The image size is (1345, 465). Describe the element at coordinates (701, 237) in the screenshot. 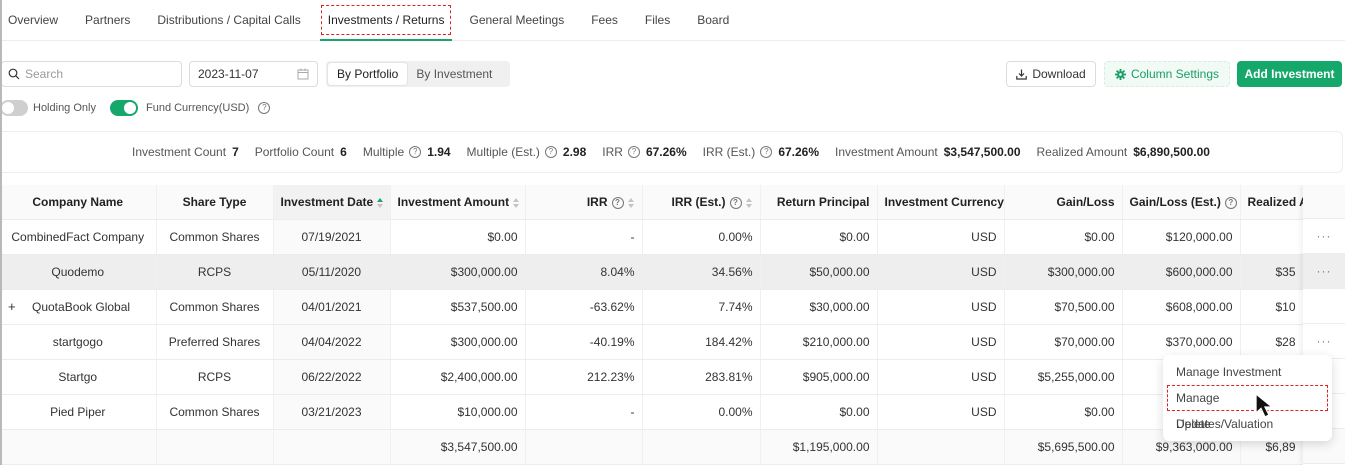

I see `cell-irr-est: 0.00%` at that location.